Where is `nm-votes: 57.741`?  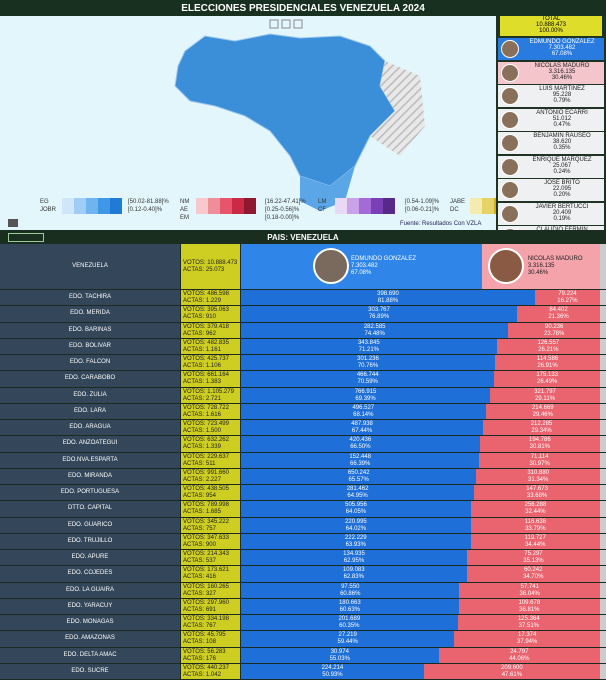
nm-votes: 57.741 is located at coordinates (529, 586).